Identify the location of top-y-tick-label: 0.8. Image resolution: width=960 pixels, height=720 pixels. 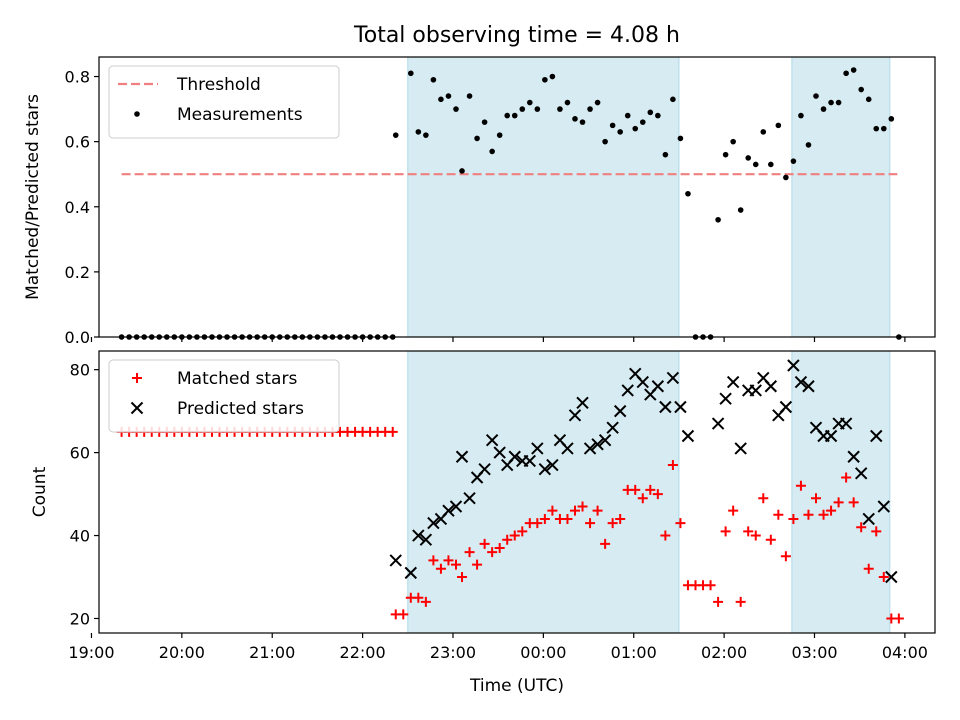
(77, 77).